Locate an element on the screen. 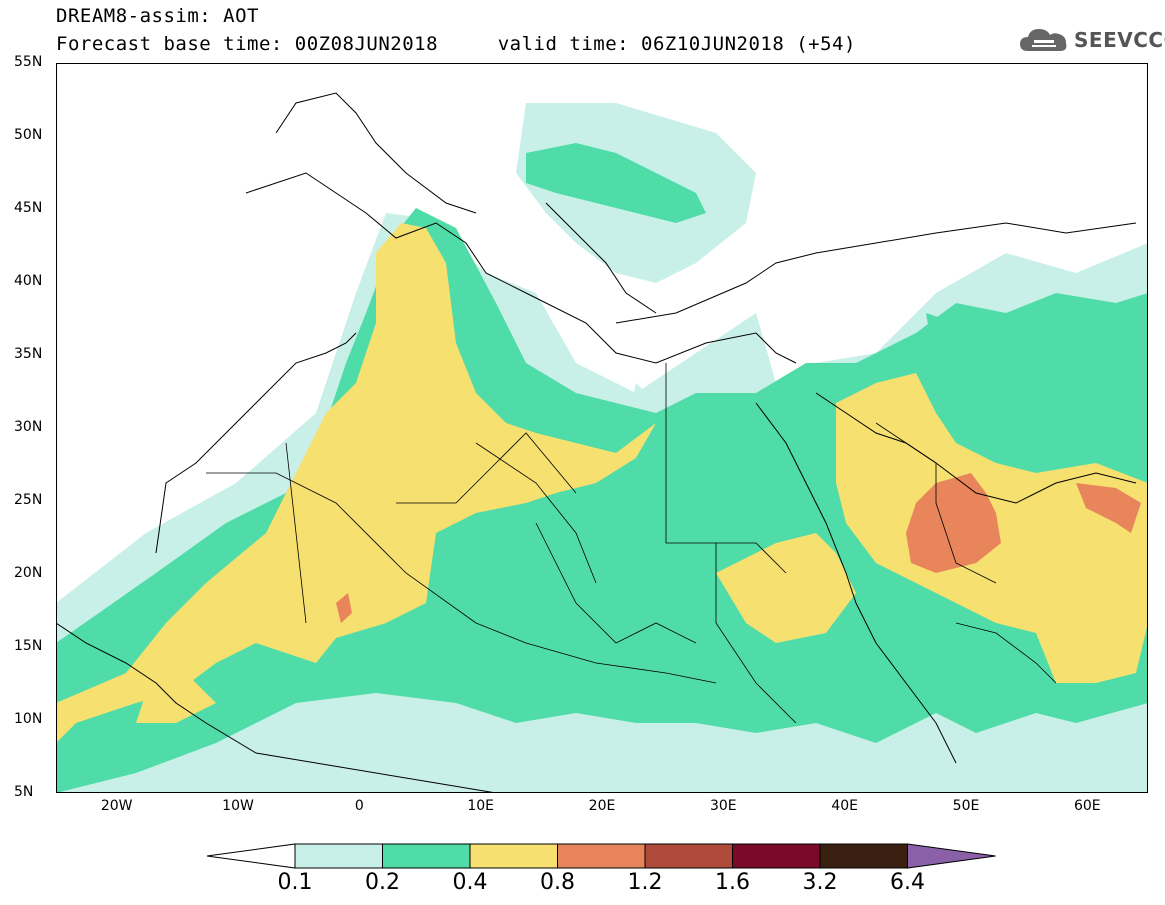 The image size is (1165, 905). colorbar is located at coordinates (601, 856).